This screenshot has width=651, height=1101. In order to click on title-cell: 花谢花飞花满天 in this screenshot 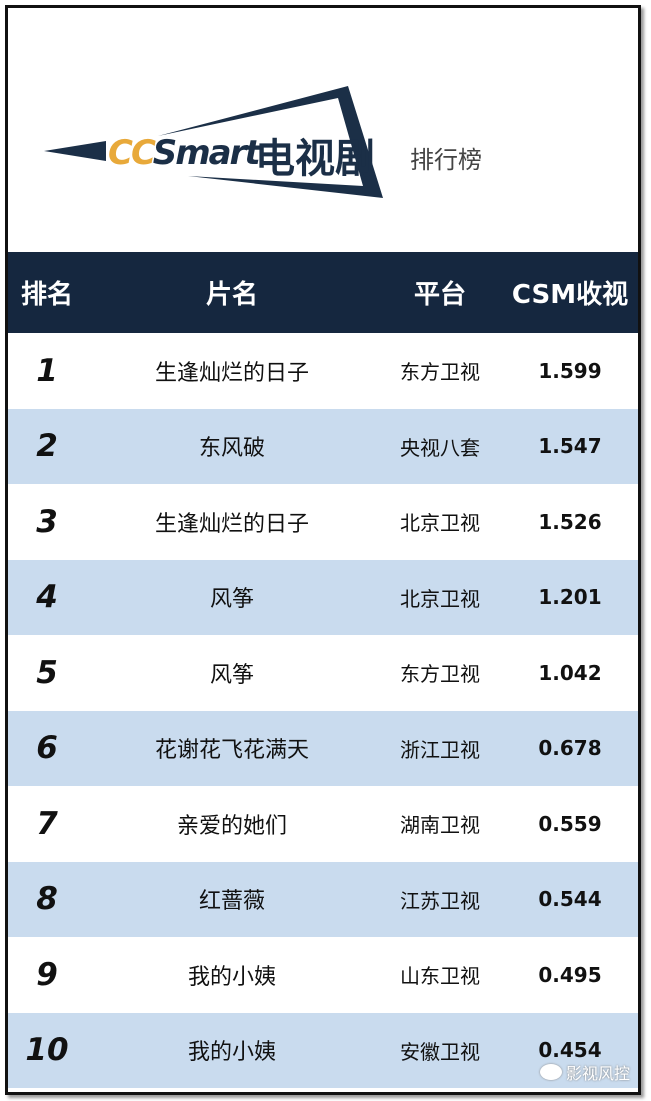, I will do `click(231, 751)`.